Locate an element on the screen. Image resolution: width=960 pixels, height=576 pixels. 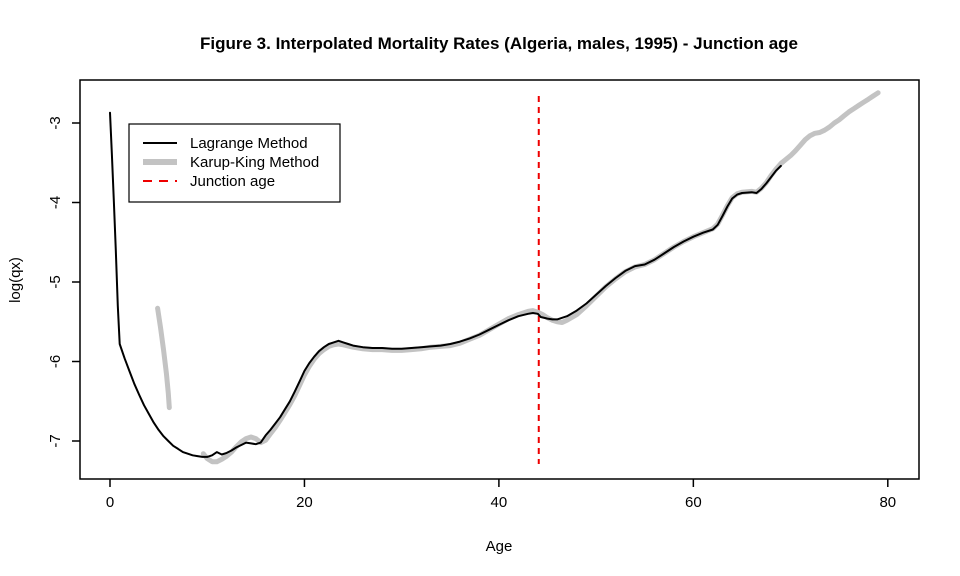
x-tick-label: 0 is located at coordinates (110, 502).